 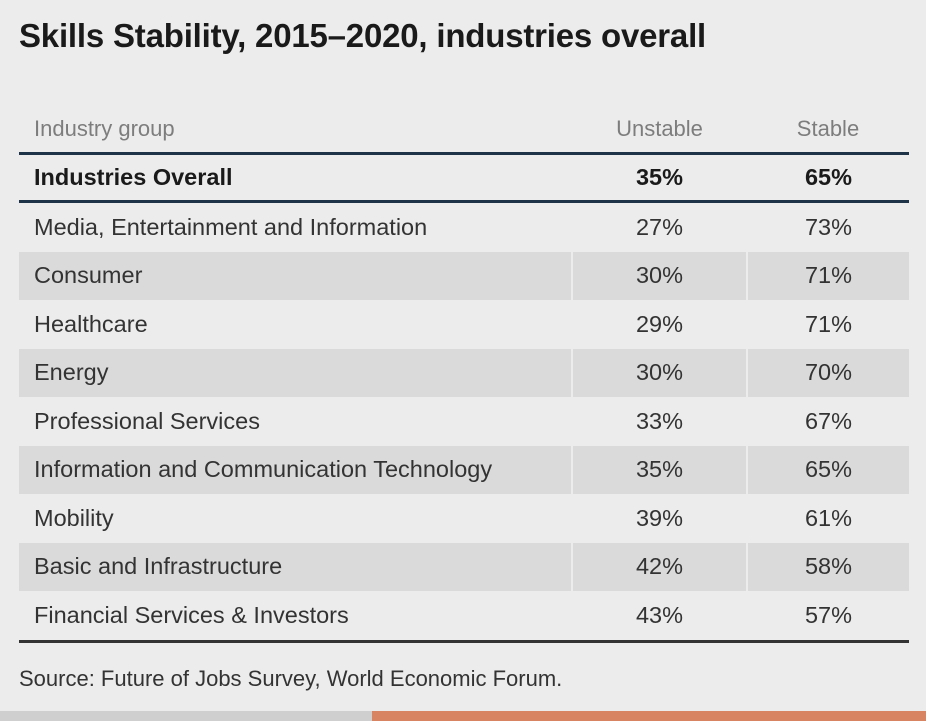 I want to click on table-row: Consumer 30% 71%, so click(x=464, y=275).